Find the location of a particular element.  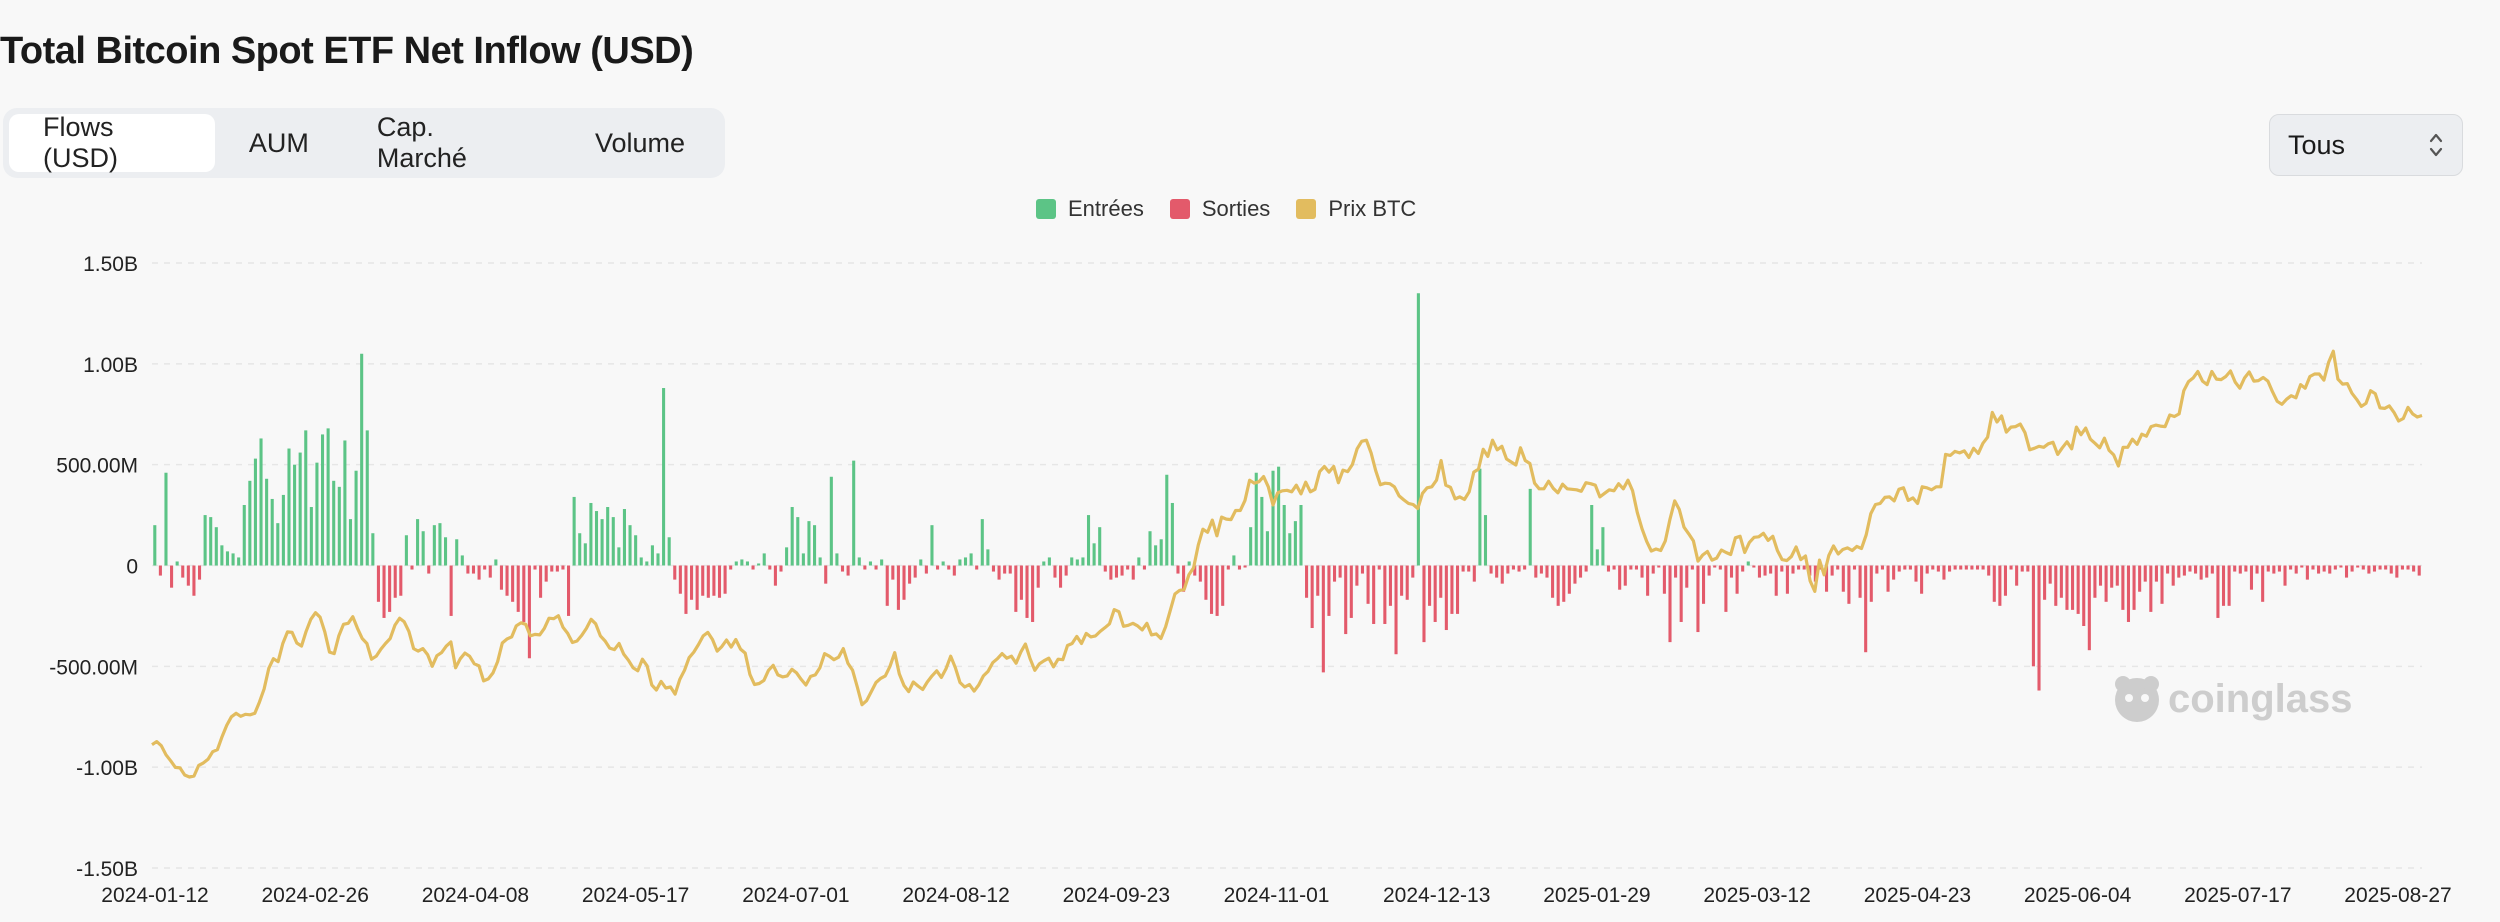

x-tick-label: 2025-08-27 is located at coordinates (2397, 895).